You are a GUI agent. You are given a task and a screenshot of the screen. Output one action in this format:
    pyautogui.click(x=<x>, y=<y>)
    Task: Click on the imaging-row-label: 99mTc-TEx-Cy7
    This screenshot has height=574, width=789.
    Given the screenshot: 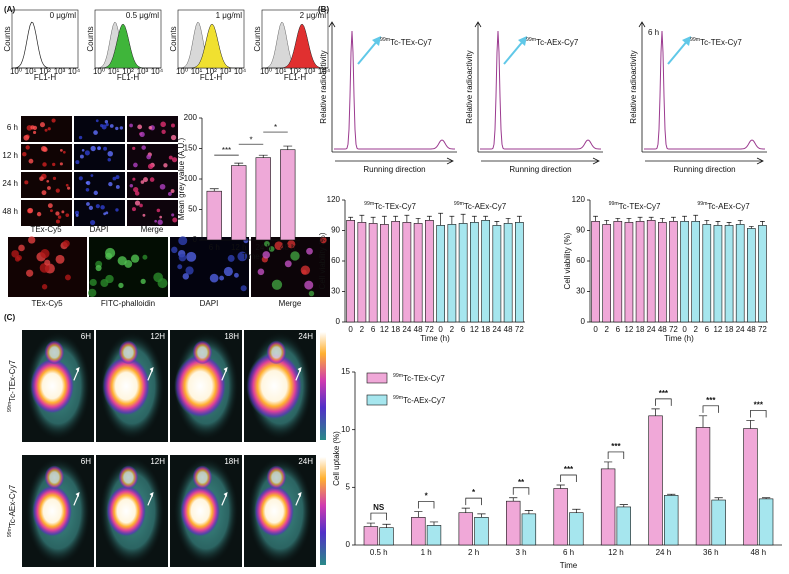 What is the action you would take?
    pyautogui.click(x=13, y=386)
    